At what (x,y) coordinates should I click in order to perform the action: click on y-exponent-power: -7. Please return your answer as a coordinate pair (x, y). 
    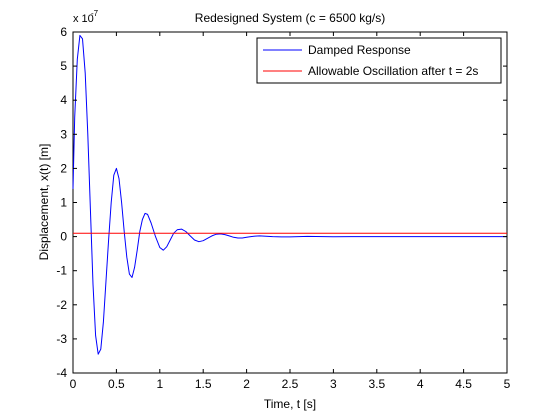
    Looking at the image, I should click on (95, 13).